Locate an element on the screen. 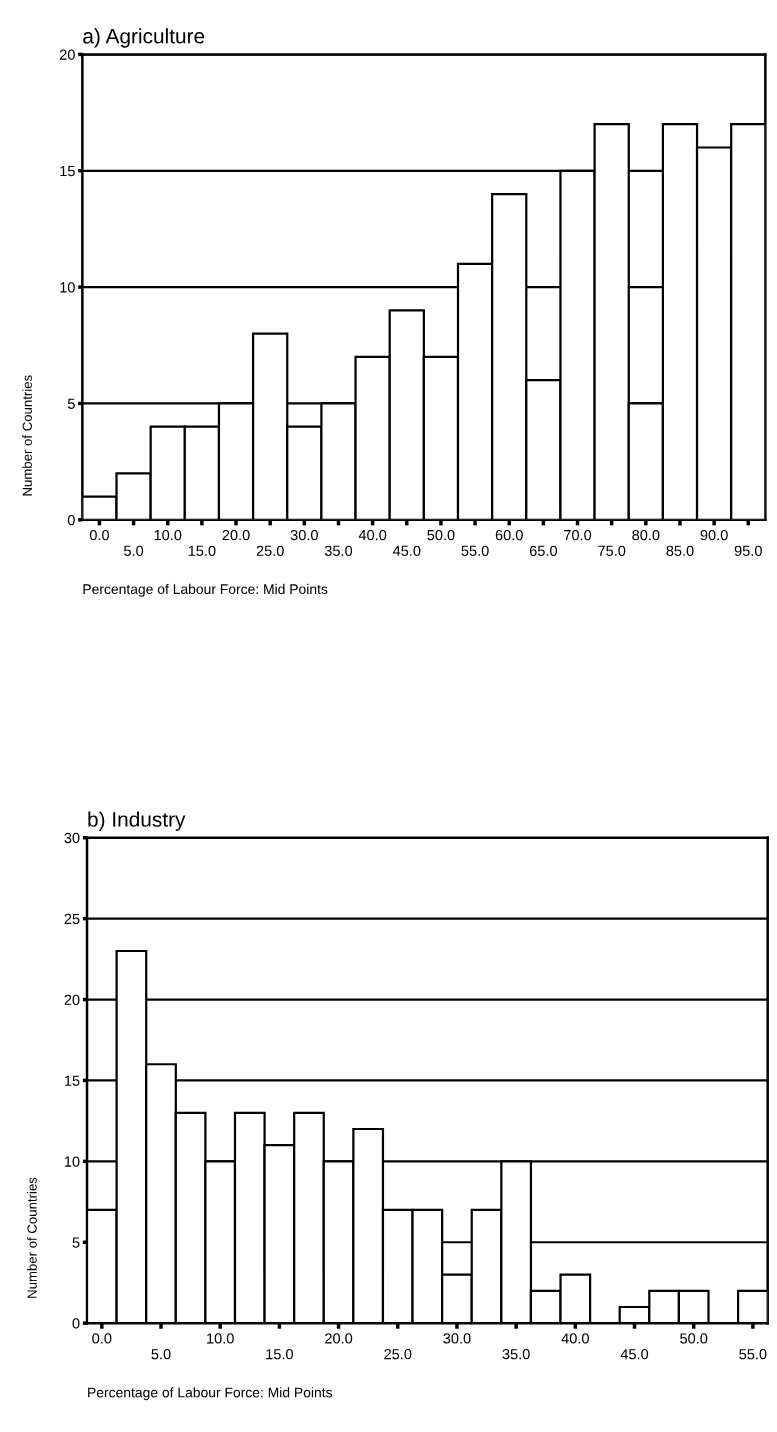 The image size is (777, 1432). x-tick-label: 90.0 is located at coordinates (714, 535).